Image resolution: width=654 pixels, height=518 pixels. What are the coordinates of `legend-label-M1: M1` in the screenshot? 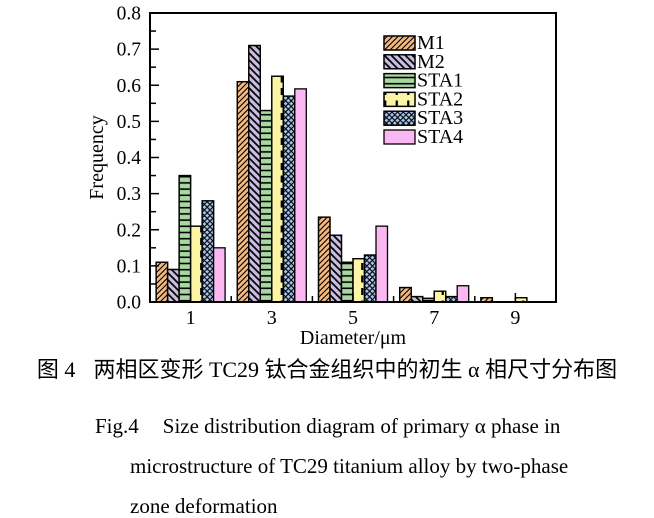 It's located at (431, 43).